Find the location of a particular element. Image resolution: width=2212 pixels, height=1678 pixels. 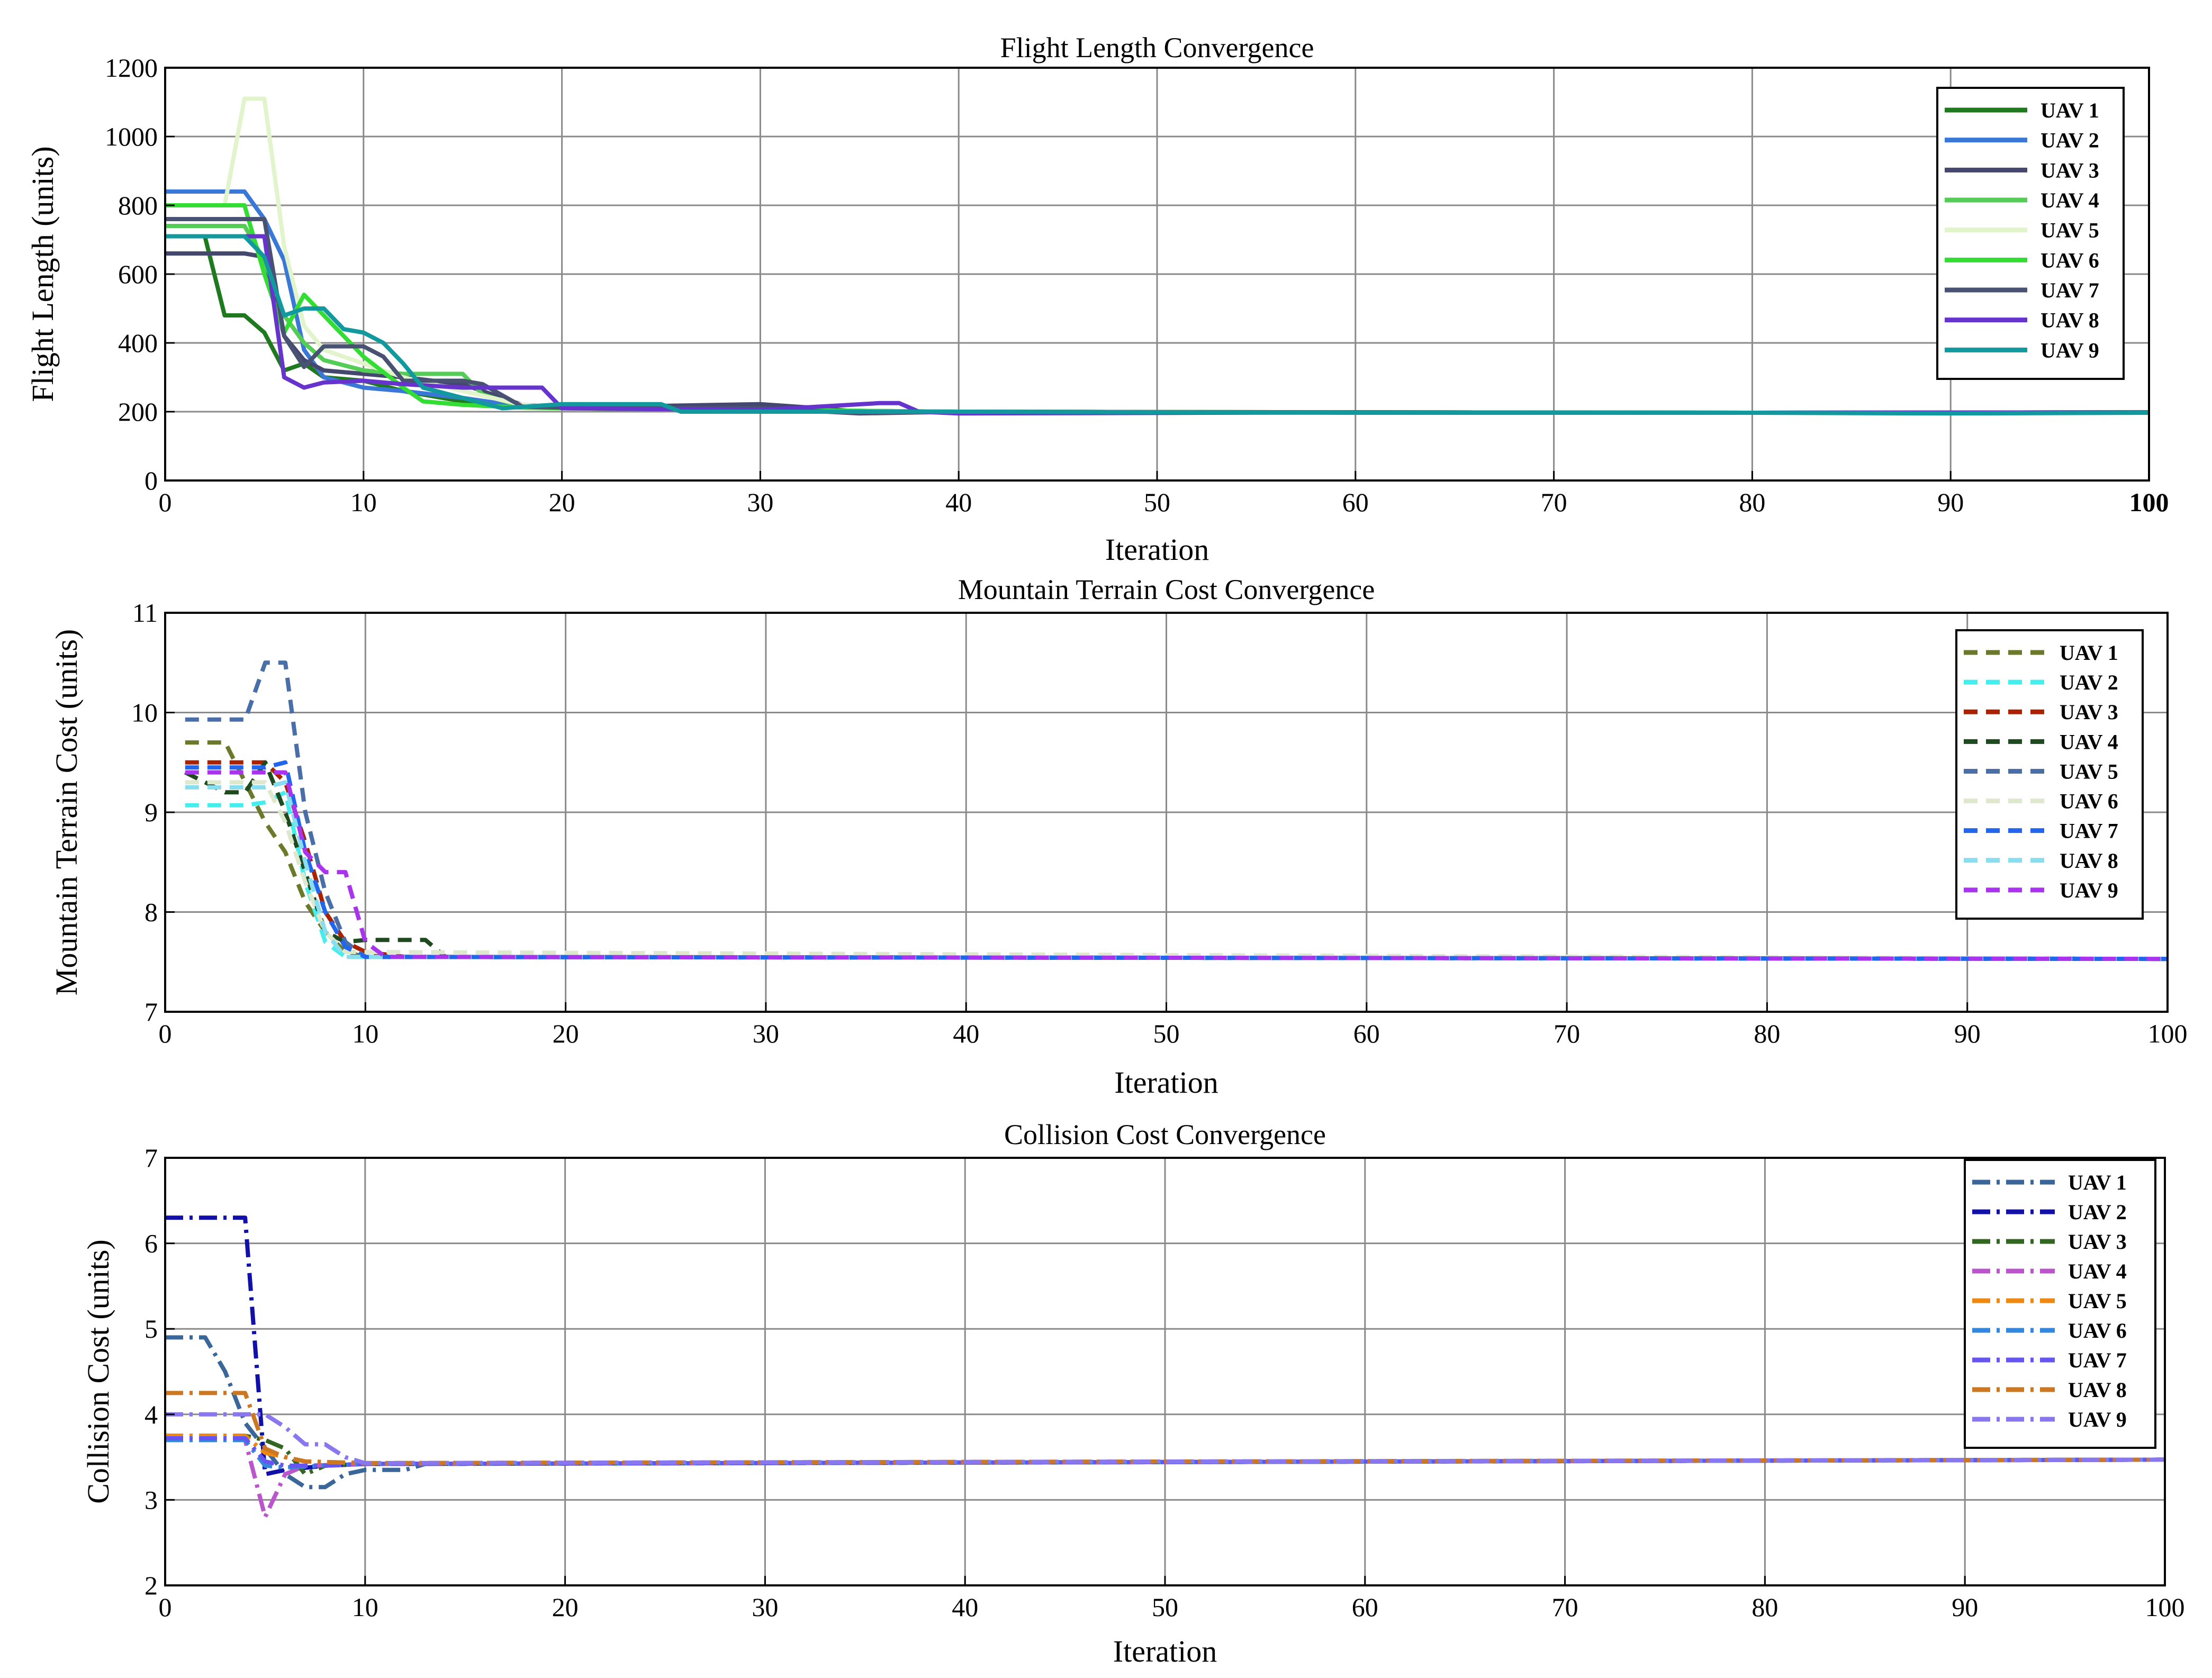

y-tick-label: 11 is located at coordinates (145, 613).